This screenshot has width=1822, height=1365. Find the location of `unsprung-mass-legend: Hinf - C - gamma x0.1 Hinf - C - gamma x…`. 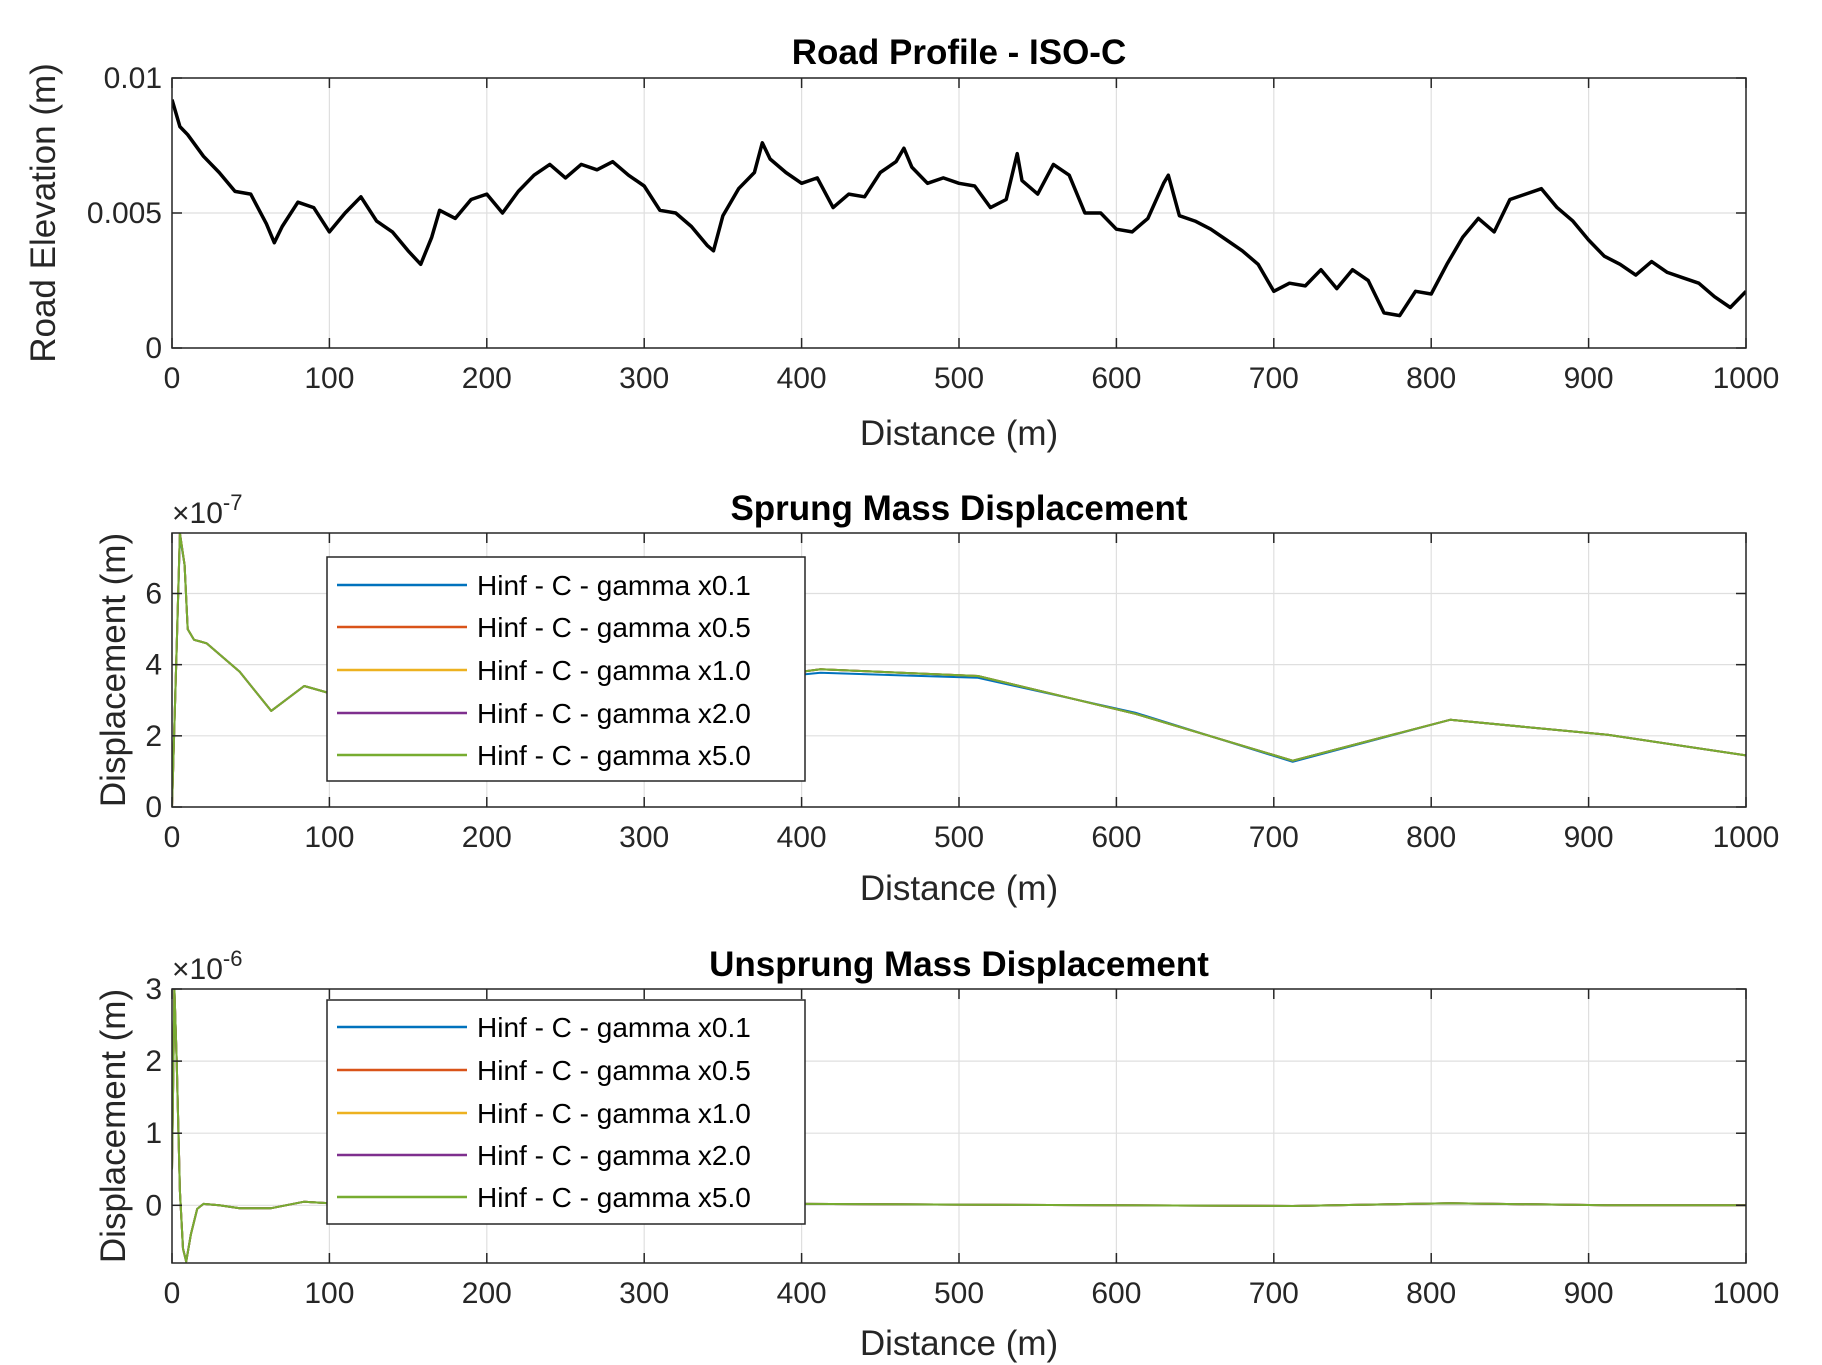

unsprung-mass-legend: Hinf - C - gamma x0.1 Hinf - C - gamma x… is located at coordinates (566, 1112).